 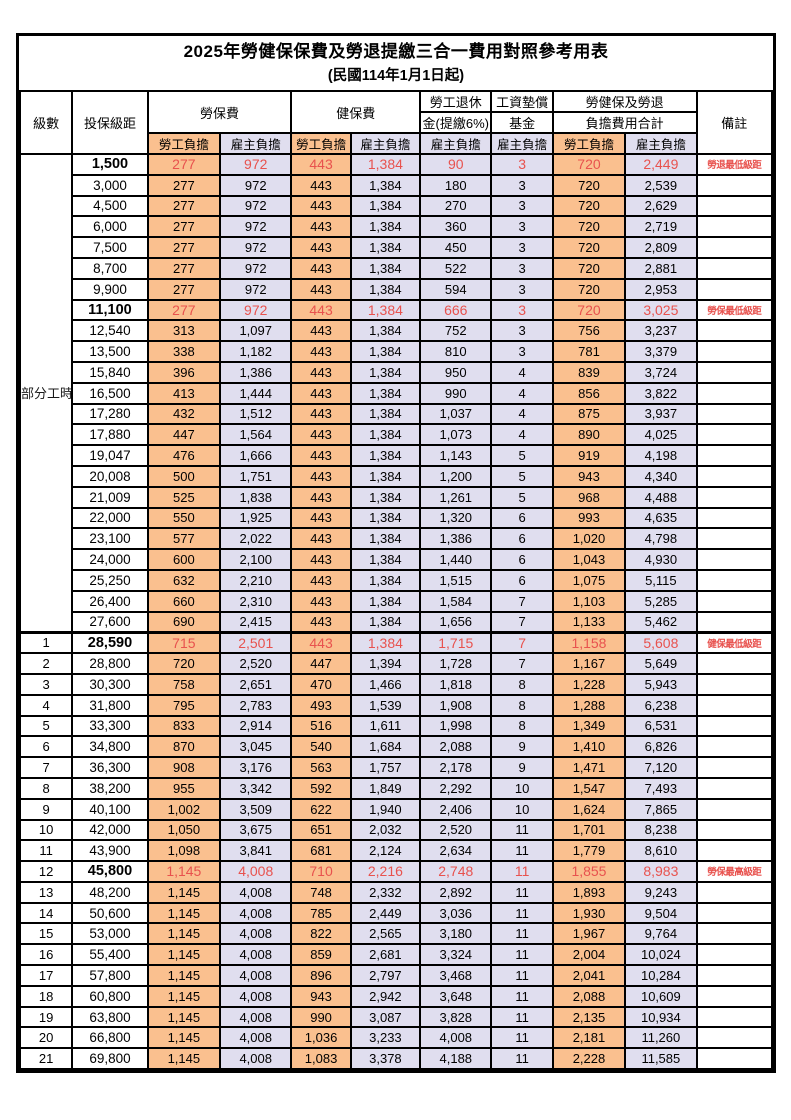 I want to click on cell-health-employee: 622, so click(x=321, y=809).